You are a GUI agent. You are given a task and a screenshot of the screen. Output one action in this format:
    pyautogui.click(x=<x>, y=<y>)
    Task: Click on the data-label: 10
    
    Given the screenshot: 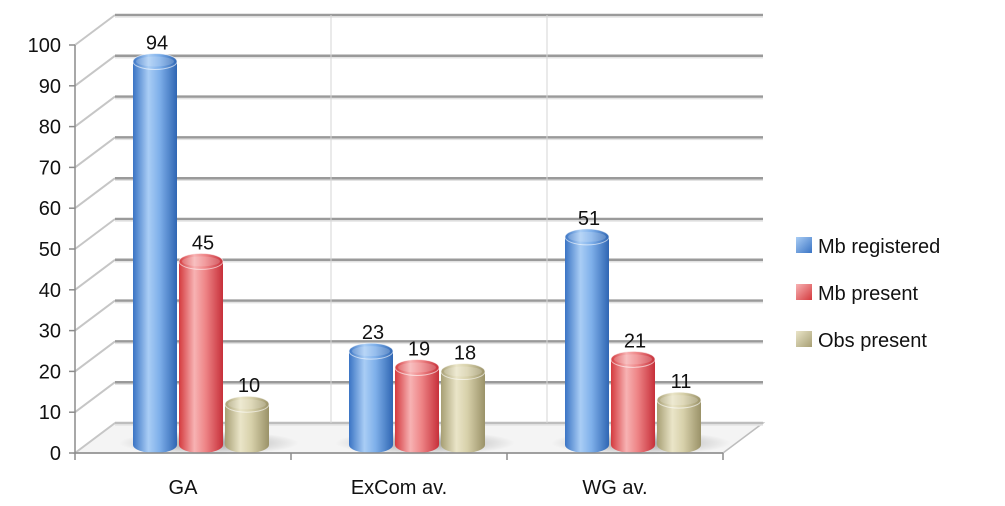 What is the action you would take?
    pyautogui.click(x=249, y=386)
    